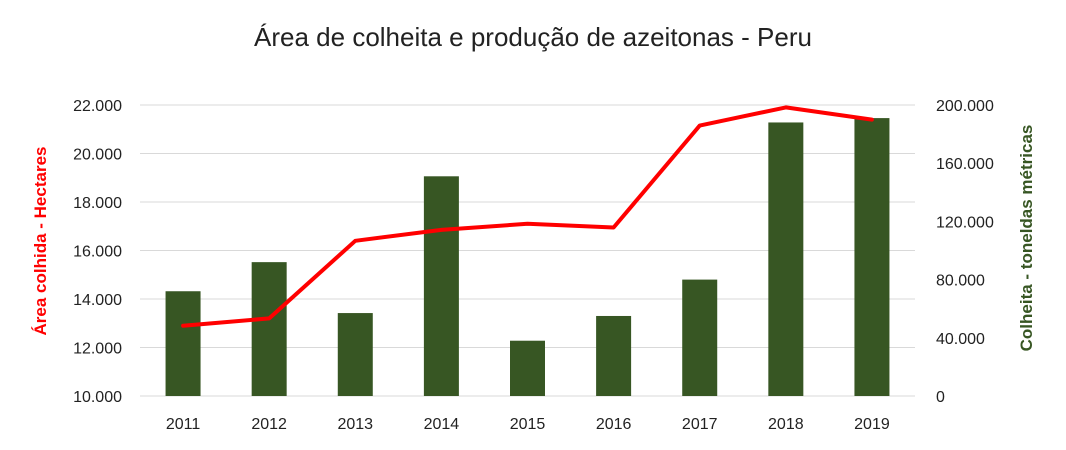  Describe the element at coordinates (940, 397) in the screenshot. I see `right-tick-label: 0` at that location.